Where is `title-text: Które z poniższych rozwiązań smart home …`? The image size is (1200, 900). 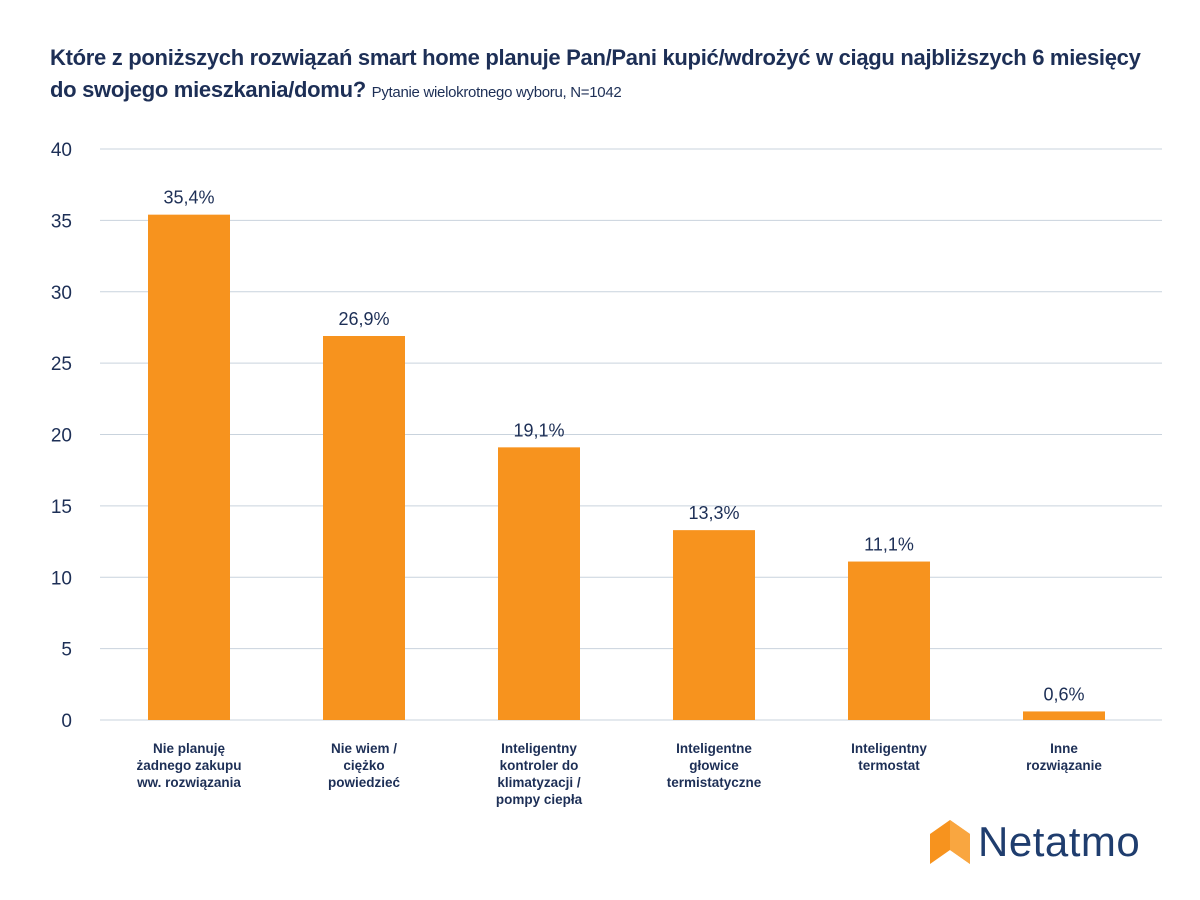
title-text: Które z poniższych rozwiązań smart home … is located at coordinates (595, 73).